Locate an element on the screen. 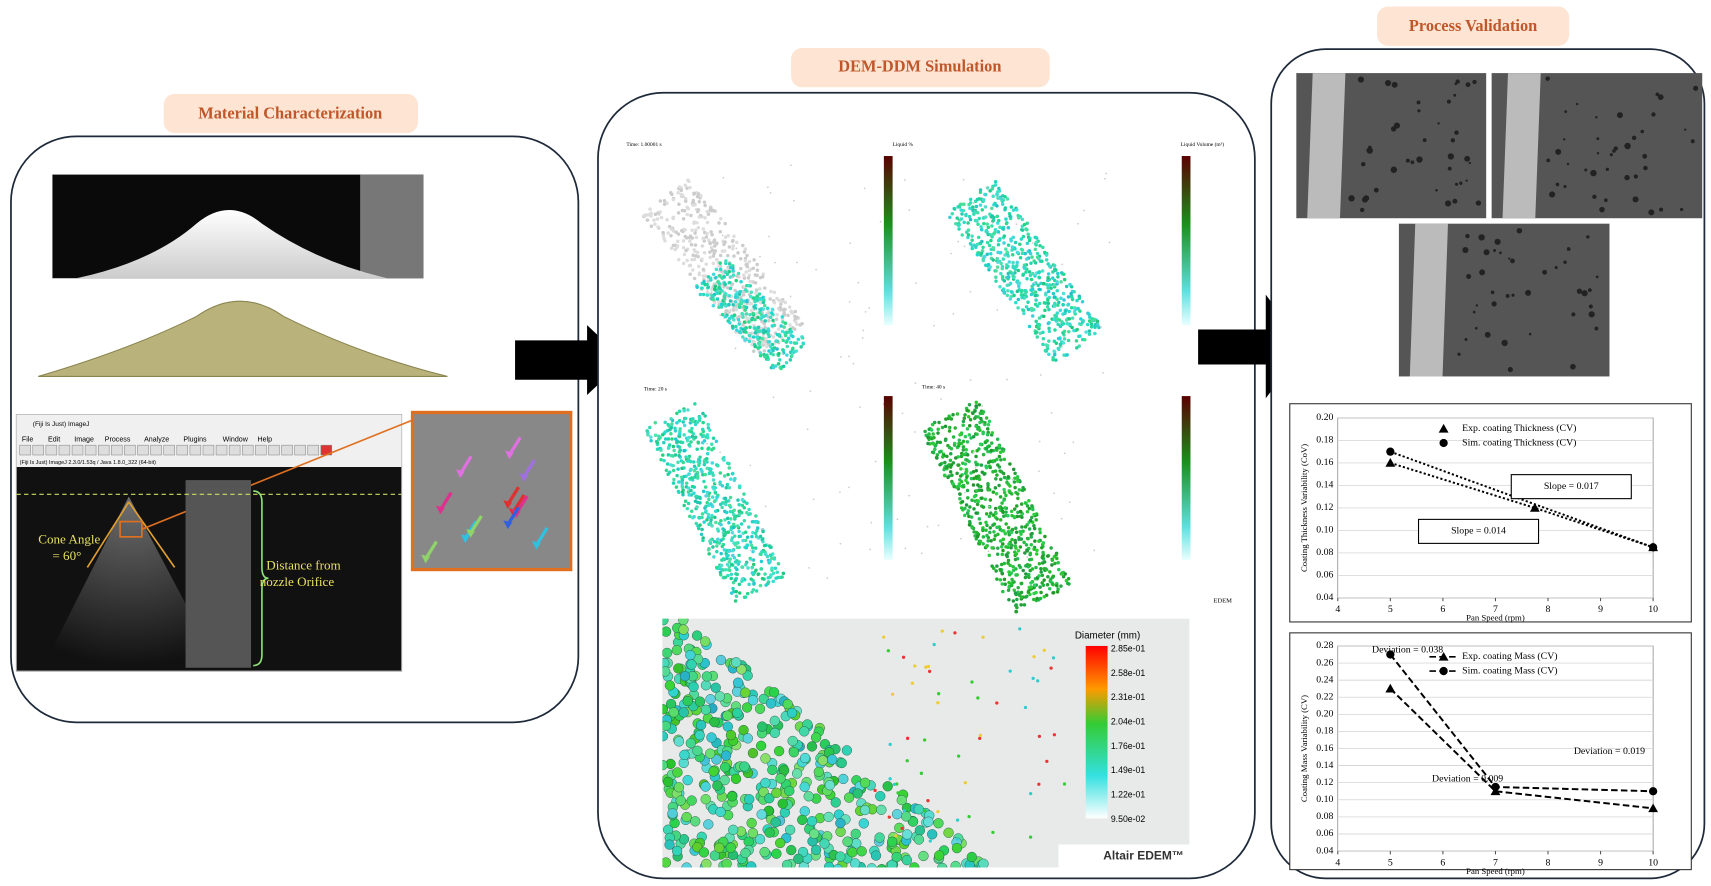 This screenshot has width=1711, height=886. legend-marker is located at coordinates (1443, 656).